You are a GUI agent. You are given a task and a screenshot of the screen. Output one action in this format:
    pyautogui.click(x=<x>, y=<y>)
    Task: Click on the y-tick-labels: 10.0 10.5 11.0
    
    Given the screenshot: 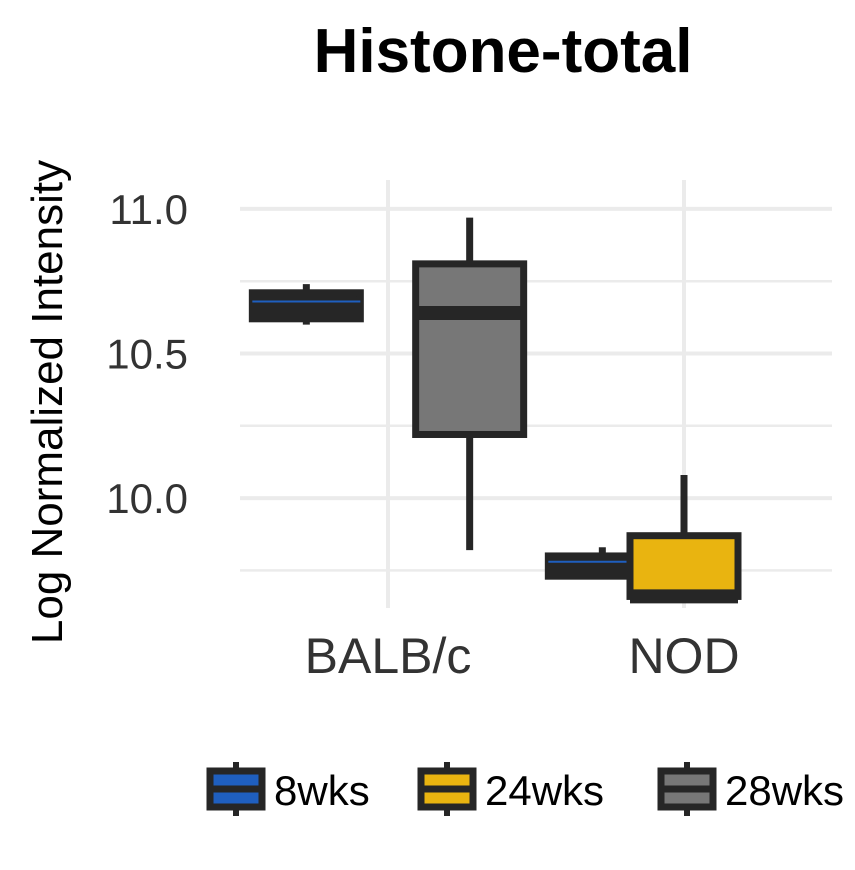 What is the action you would take?
    pyautogui.click(x=147, y=354)
    